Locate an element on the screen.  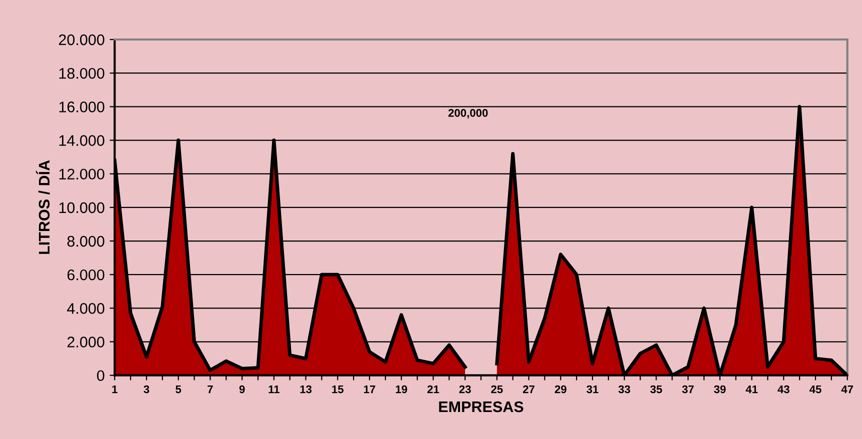
x-tick-label: 5 is located at coordinates (179, 389).